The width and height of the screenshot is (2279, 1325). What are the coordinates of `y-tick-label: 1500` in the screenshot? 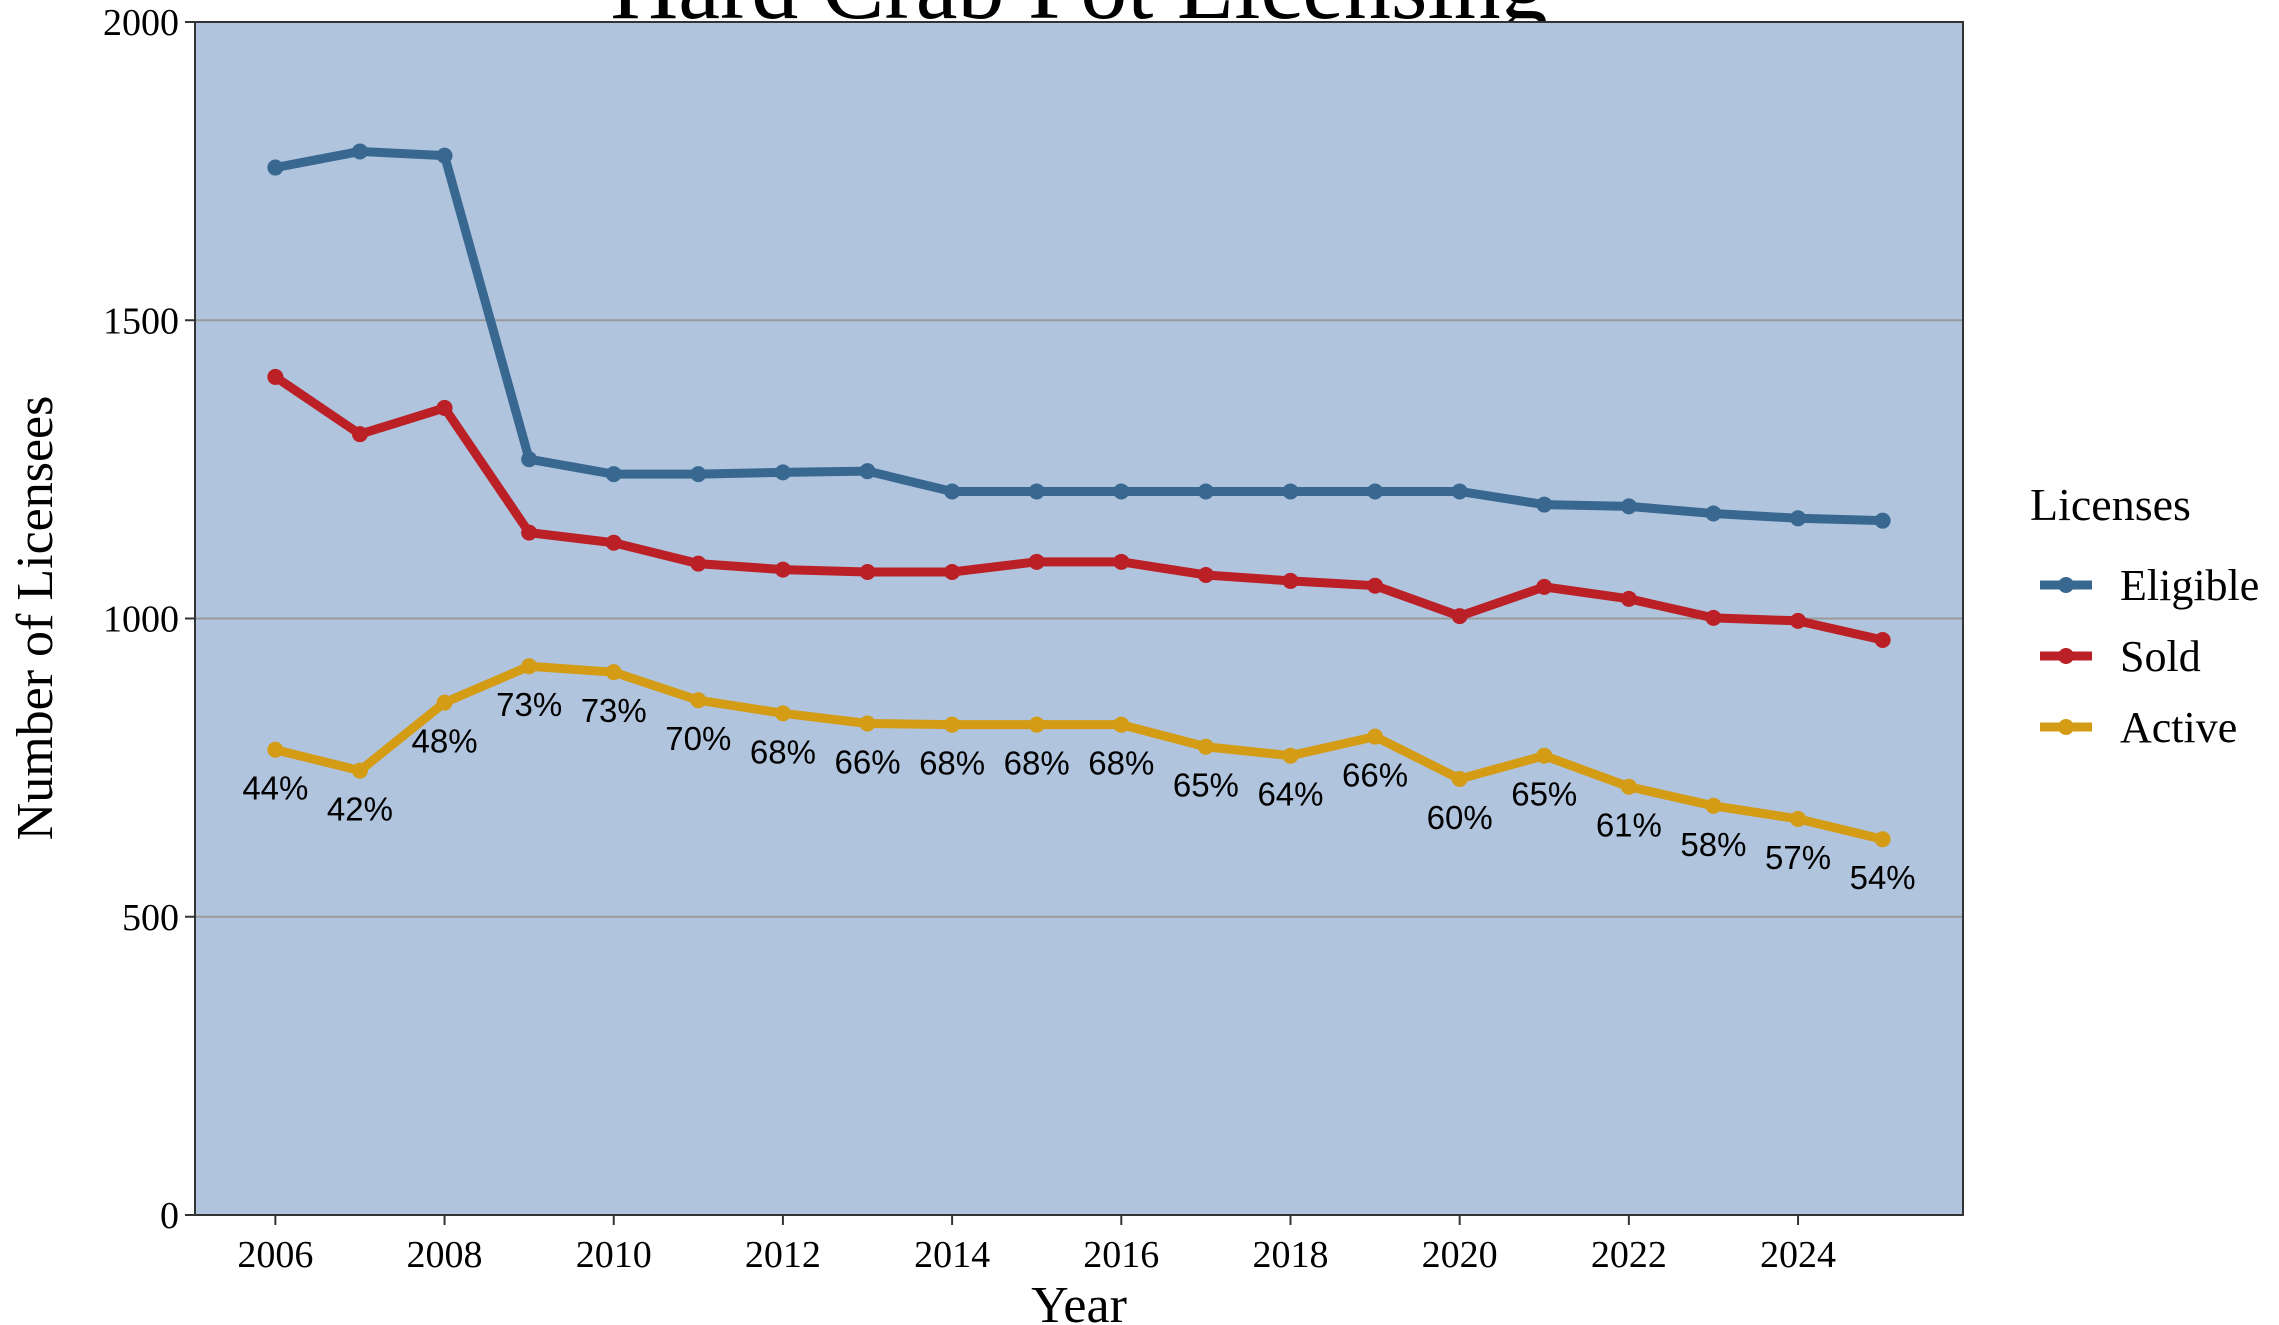 It's located at (141, 321).